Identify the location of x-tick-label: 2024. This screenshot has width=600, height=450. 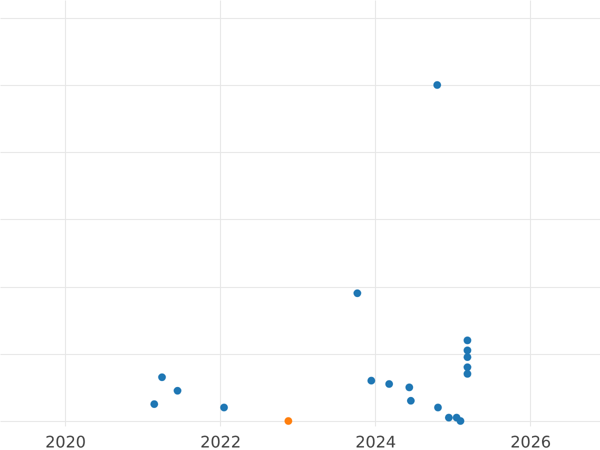
(375, 441).